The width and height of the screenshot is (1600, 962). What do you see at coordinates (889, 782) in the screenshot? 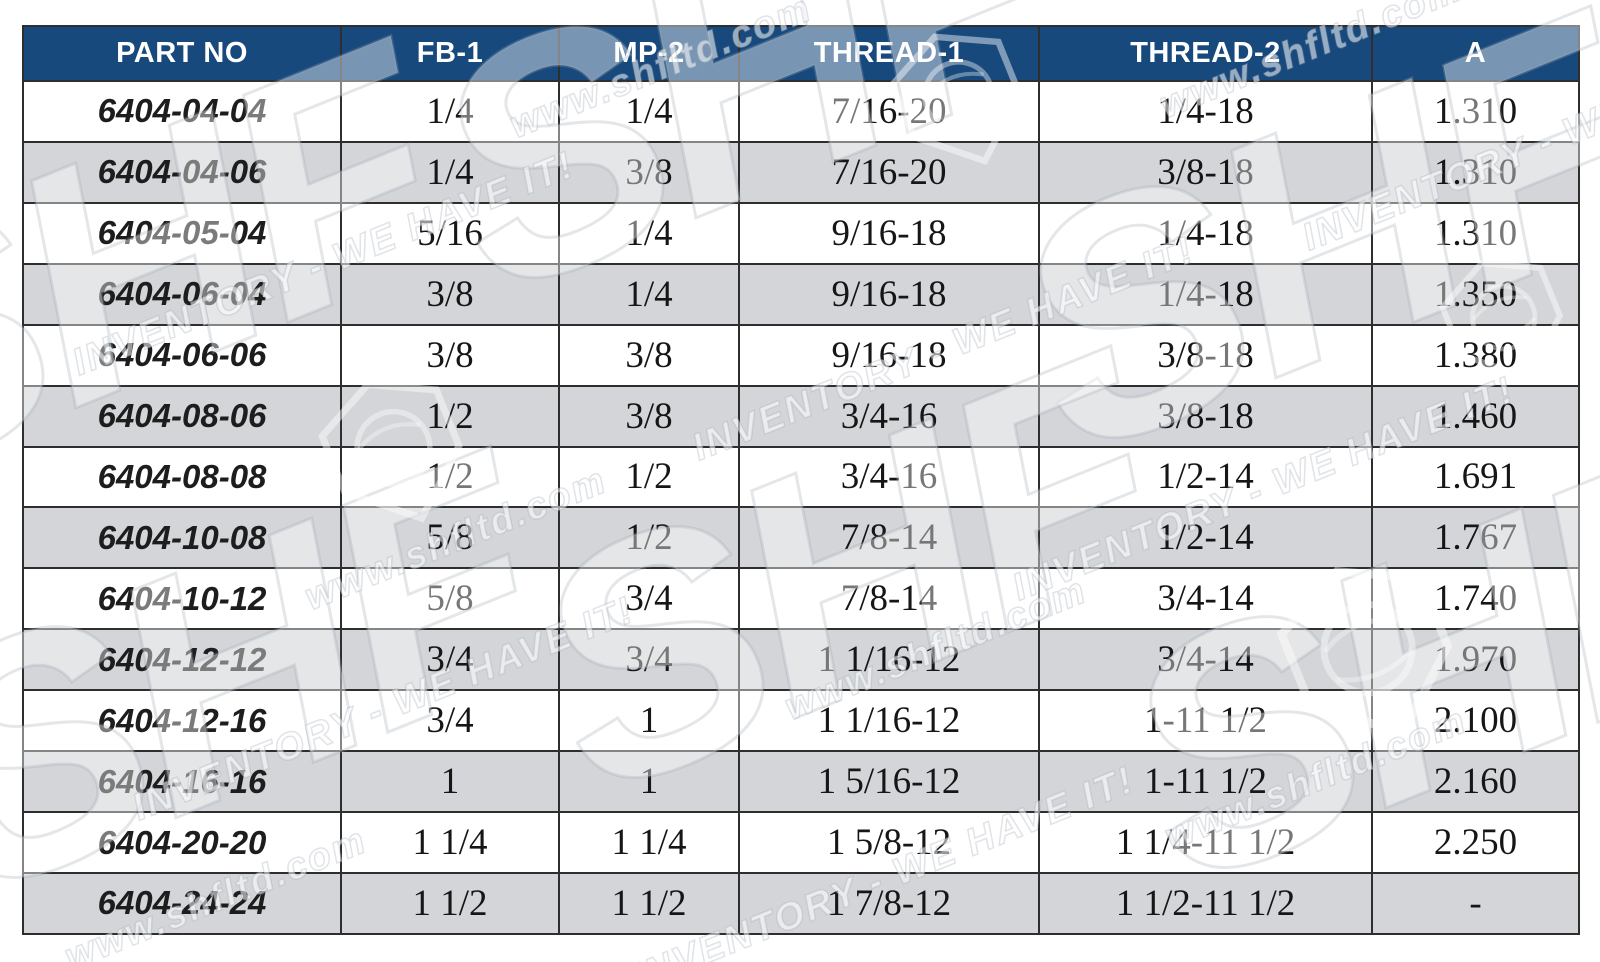
I see `value-cell: 1 5/16-12` at bounding box center [889, 782].